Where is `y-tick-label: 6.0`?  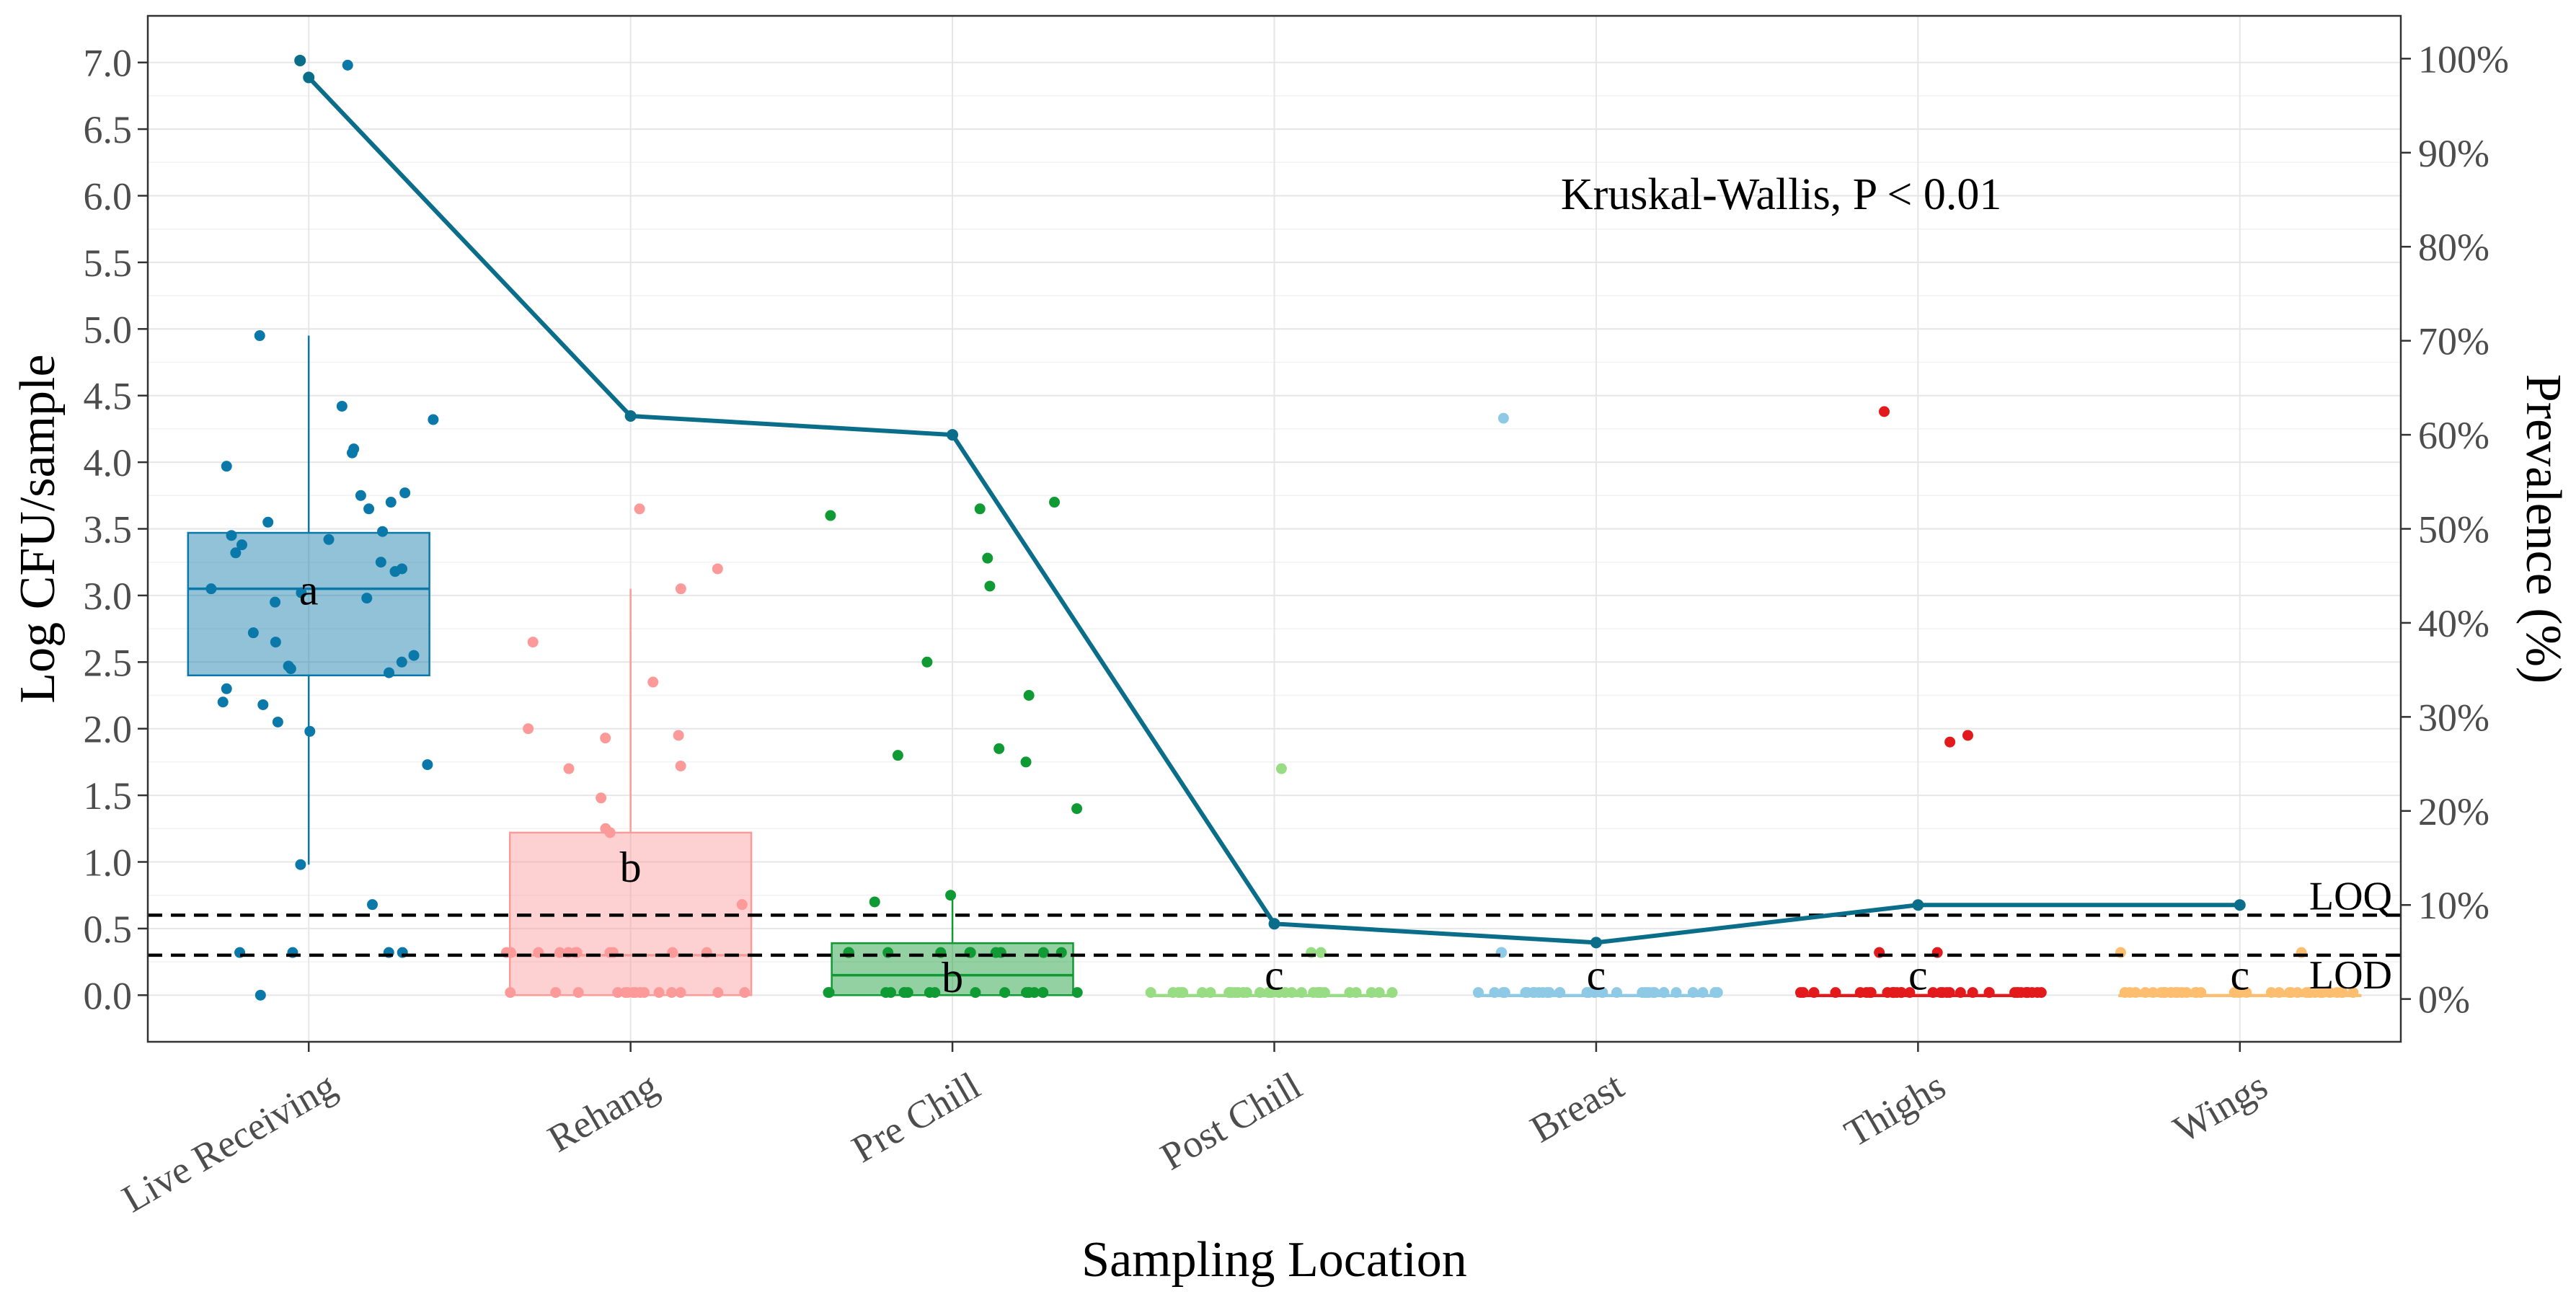
y-tick-label: 6.0 is located at coordinates (108, 196).